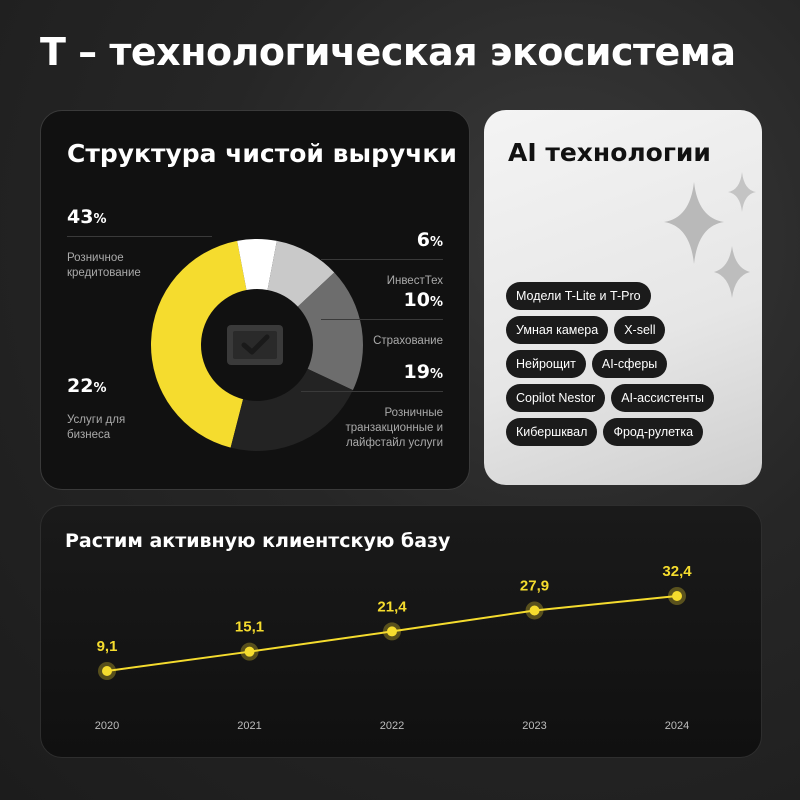 The image size is (800, 800). Describe the element at coordinates (258, 541) in the screenshot. I see `chart-title: Растим активную клиентскую базу` at that location.